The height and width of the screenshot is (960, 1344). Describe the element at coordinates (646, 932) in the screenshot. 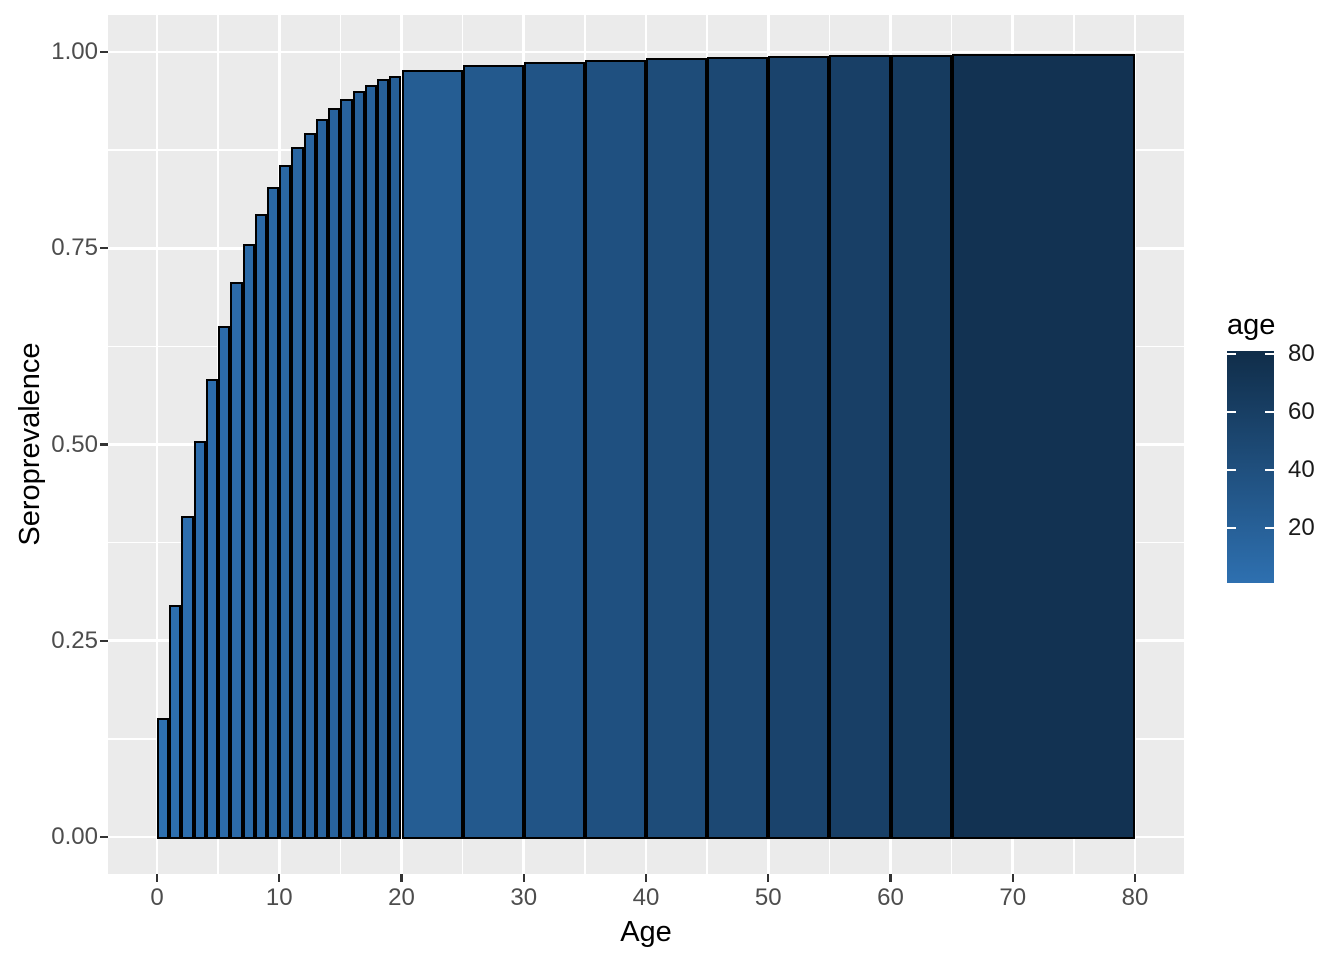

I see `x-axis-title: Age` at that location.